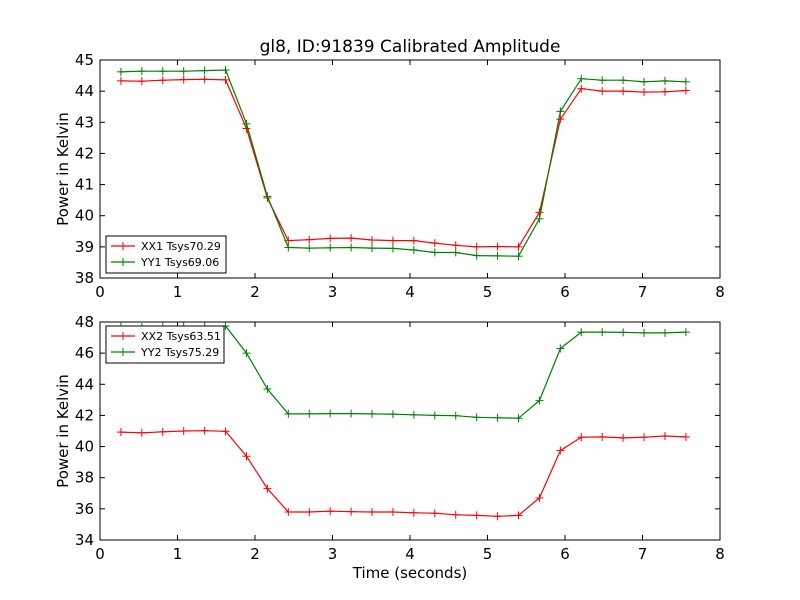 This screenshot has width=800, height=600. What do you see at coordinates (410, 47) in the screenshot?
I see `chart-title: gl8, ID:91839 Calibrated Amplitude` at bounding box center [410, 47].